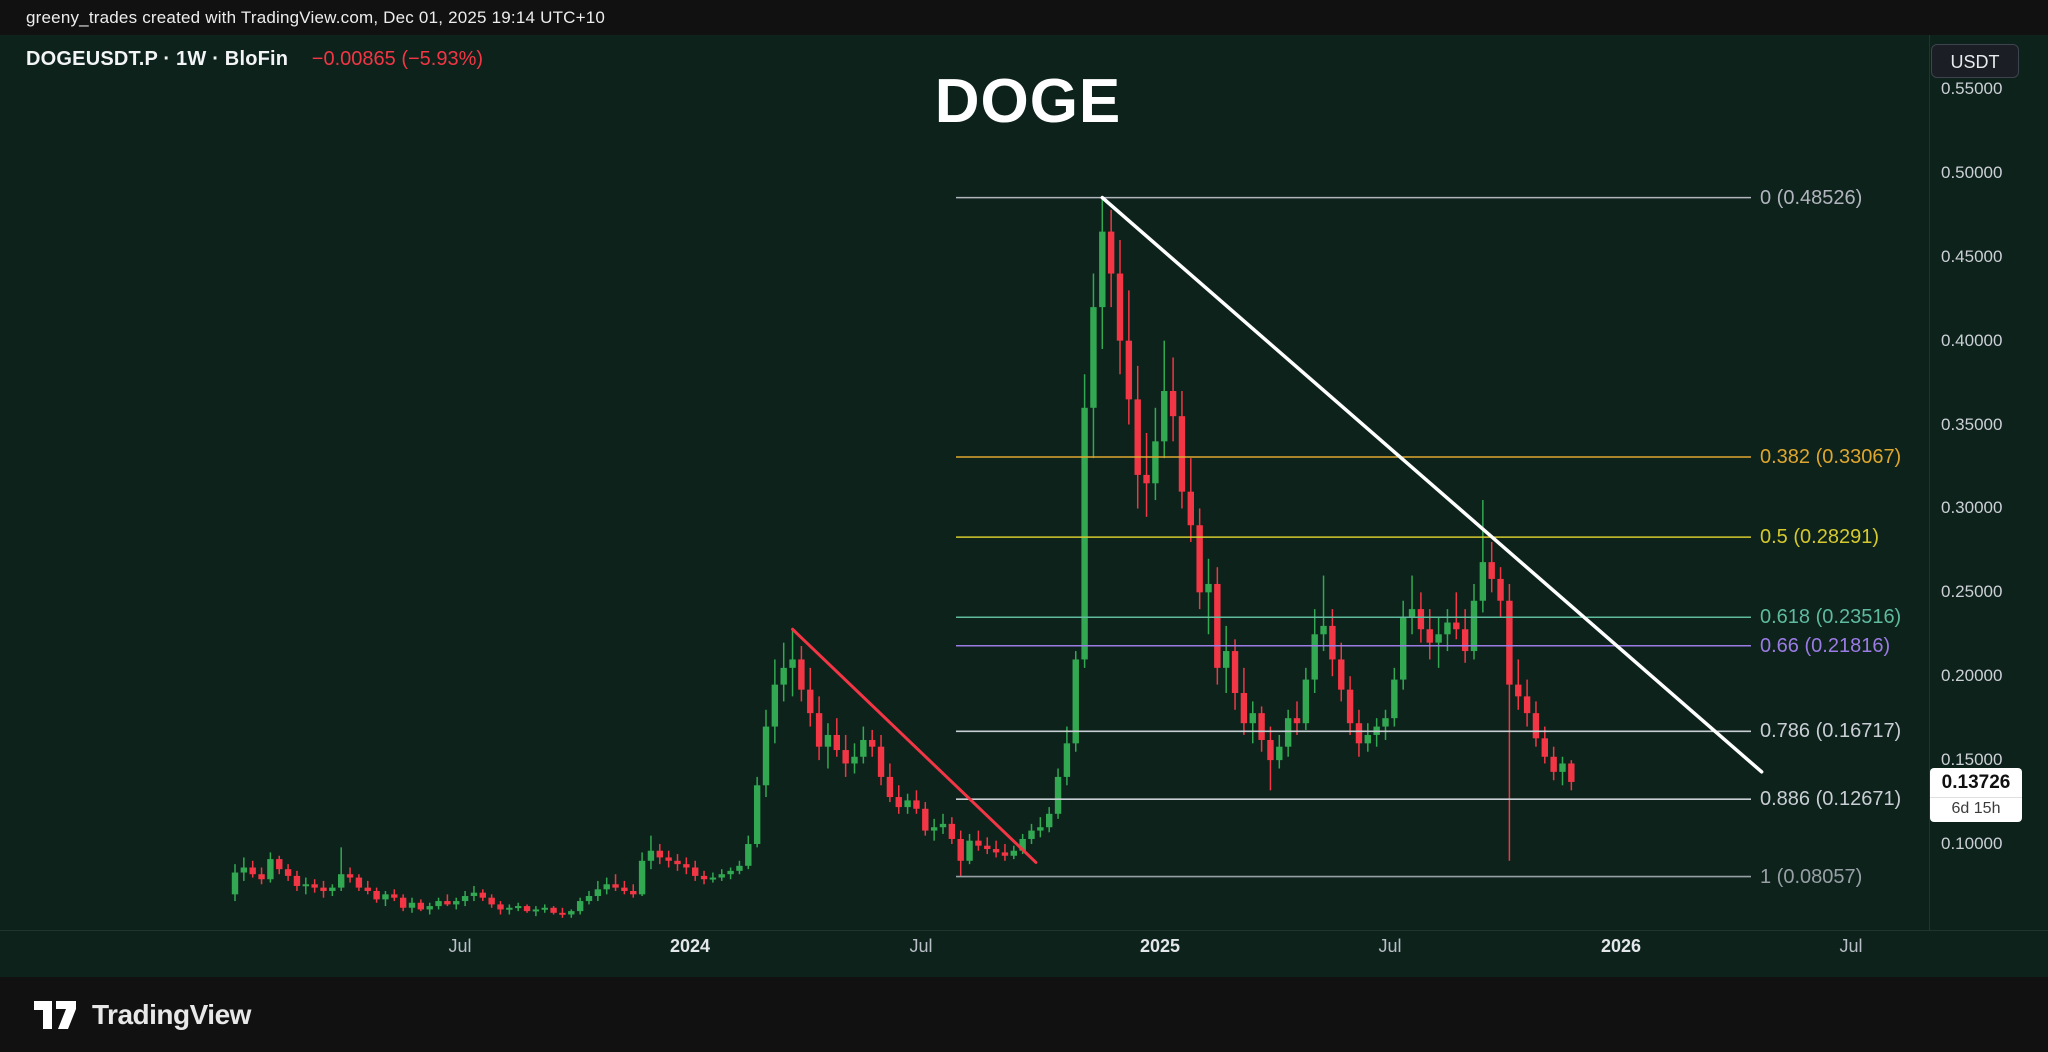  I want to click on price-tick-label: 0.50000, so click(1972, 172).